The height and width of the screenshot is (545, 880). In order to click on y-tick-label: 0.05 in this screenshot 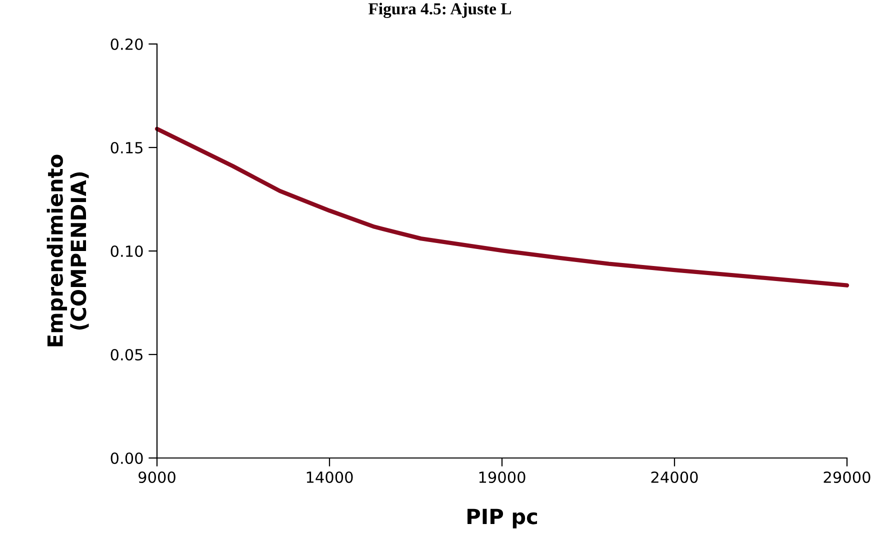, I will do `click(126, 354)`.